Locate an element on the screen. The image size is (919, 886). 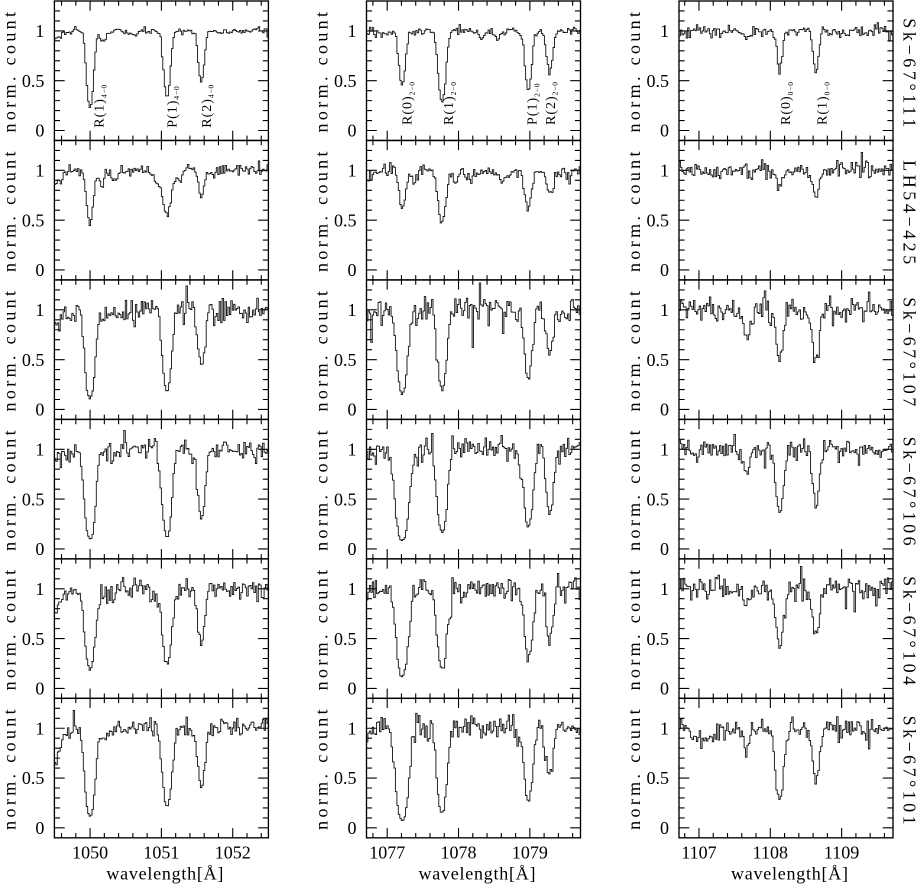
svg-text: 1077 is located at coordinates (387, 853).